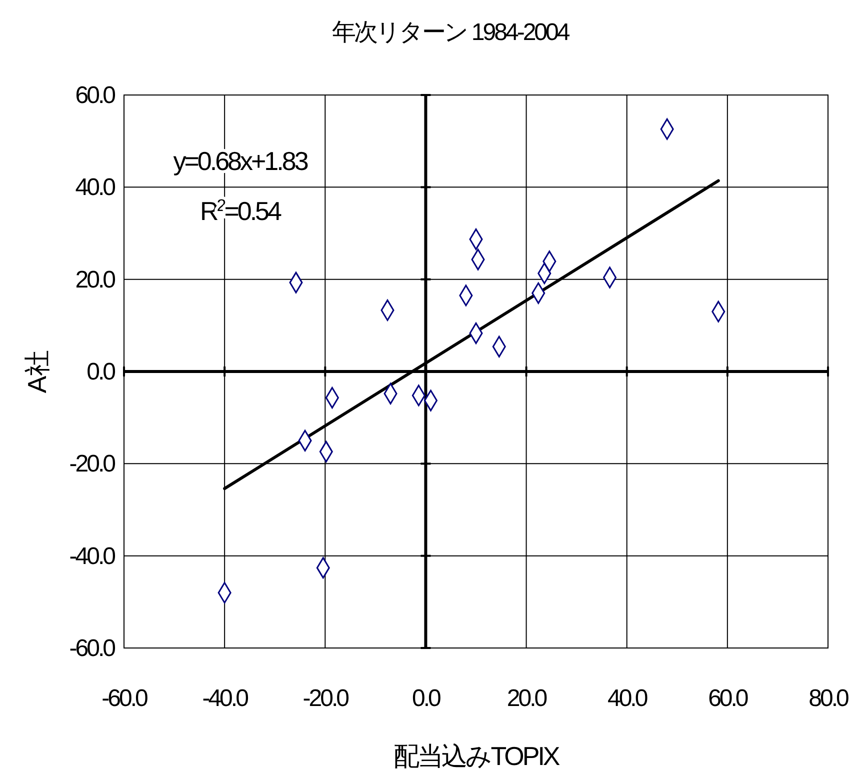  What do you see at coordinates (95, 188) in the screenshot?
I see `y-tick-label: 40.0` at bounding box center [95, 188].